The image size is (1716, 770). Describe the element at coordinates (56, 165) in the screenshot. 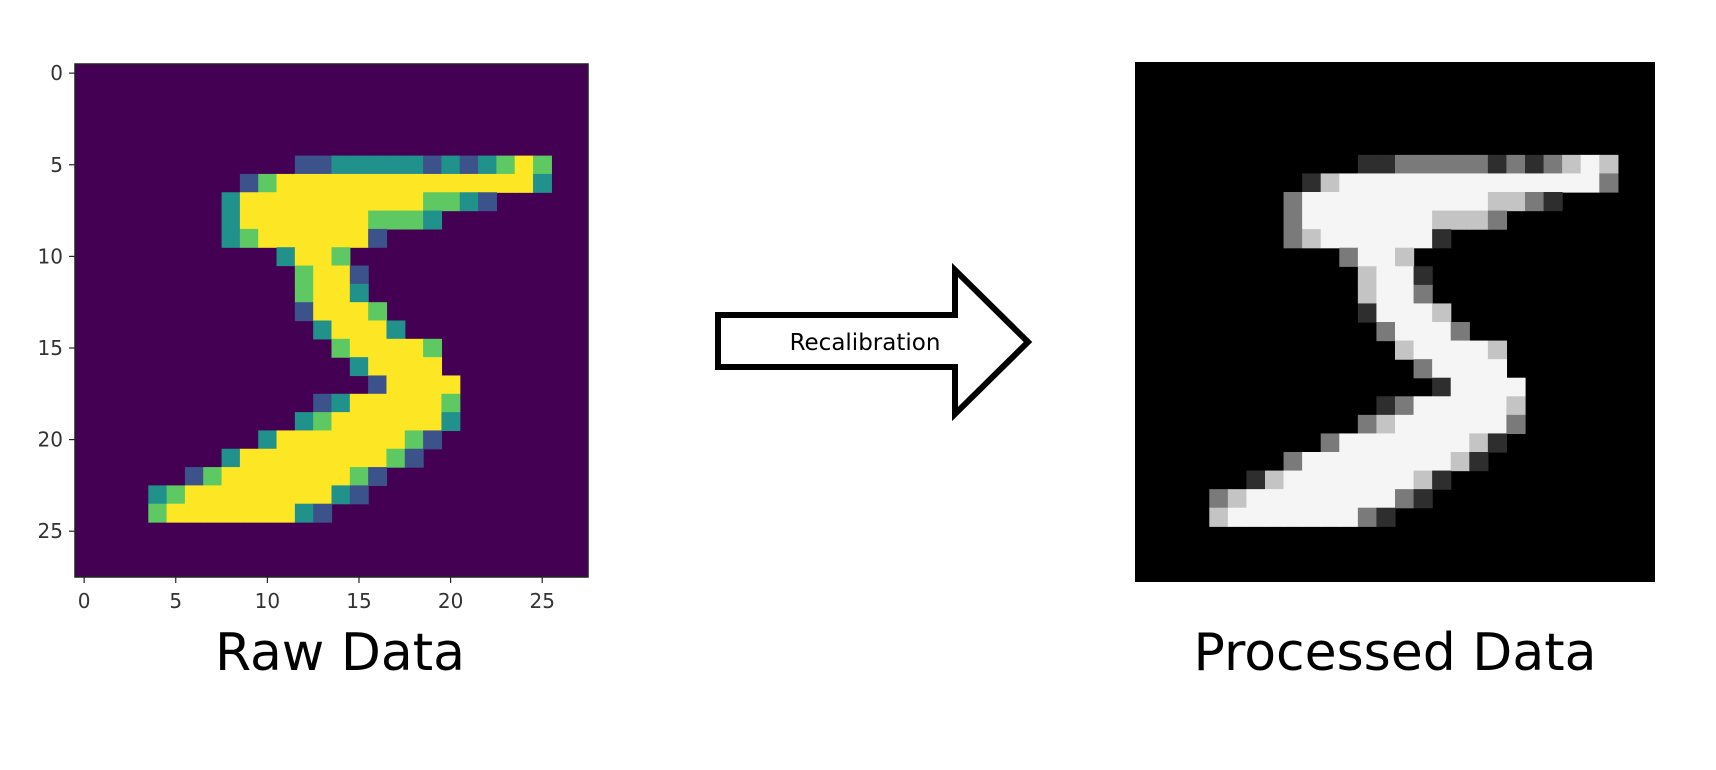

I see `y-tick-label: 5` at that location.